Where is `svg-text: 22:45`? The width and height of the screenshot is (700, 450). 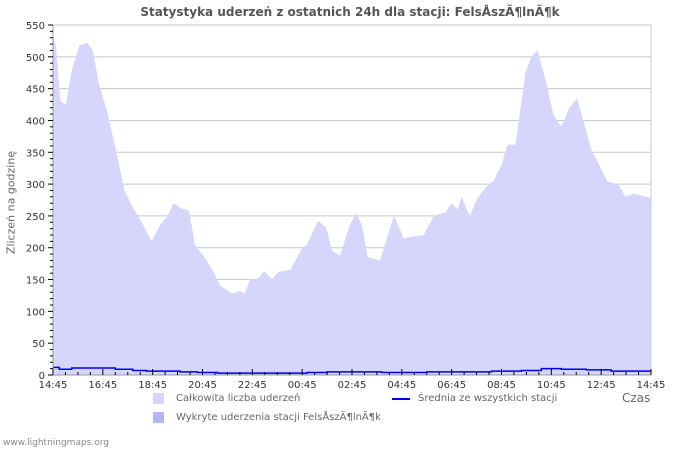 svg-text: 22:45 is located at coordinates (252, 385).